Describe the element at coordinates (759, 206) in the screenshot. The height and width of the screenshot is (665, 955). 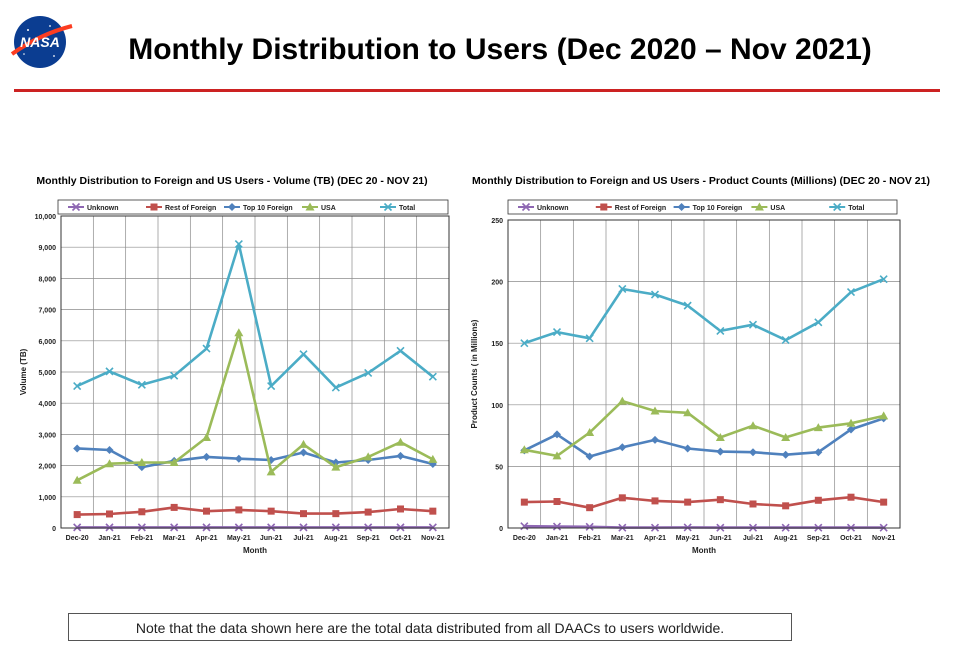
I see `chart1-legend-marker-usa` at that location.